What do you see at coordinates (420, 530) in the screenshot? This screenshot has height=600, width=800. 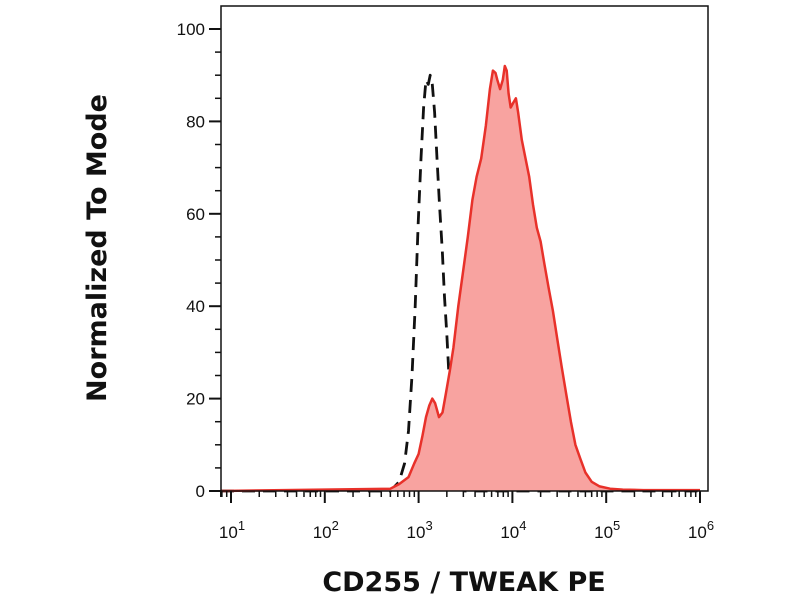 I see `x-tick-label: 10³` at bounding box center [420, 530].